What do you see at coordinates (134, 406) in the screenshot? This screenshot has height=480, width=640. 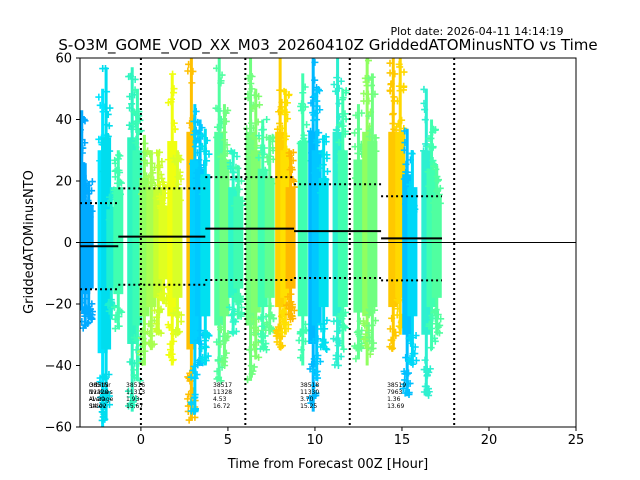 I see `stats-value: 15.67` at bounding box center [134, 406].